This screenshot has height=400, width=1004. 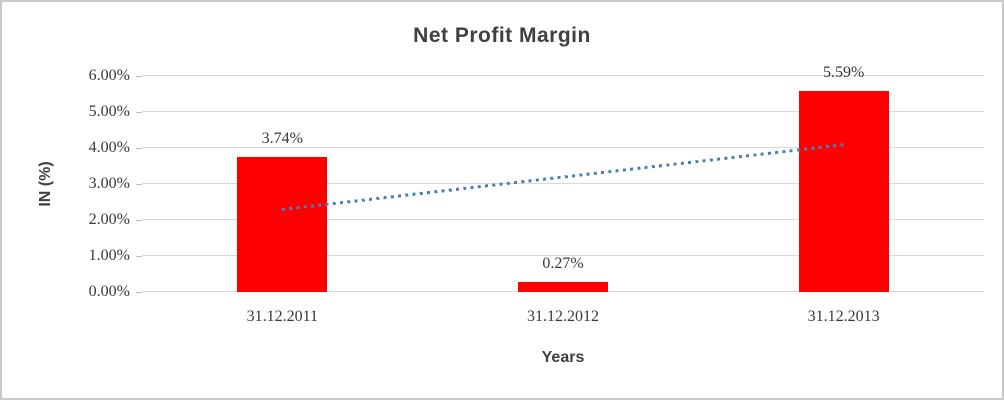 What do you see at coordinates (109, 75) in the screenshot?
I see `y-tick-label: 6.00%` at bounding box center [109, 75].